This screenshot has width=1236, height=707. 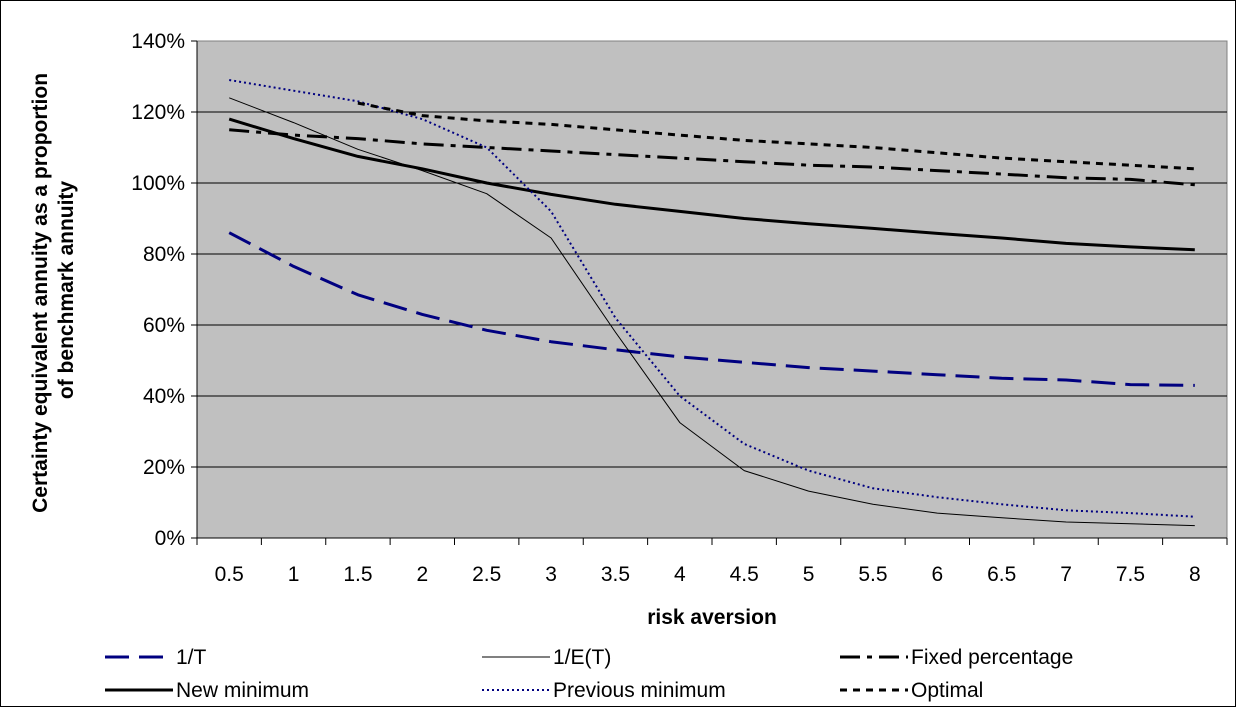 What do you see at coordinates (680, 574) in the screenshot?
I see `x-tick-label: 4` at bounding box center [680, 574].